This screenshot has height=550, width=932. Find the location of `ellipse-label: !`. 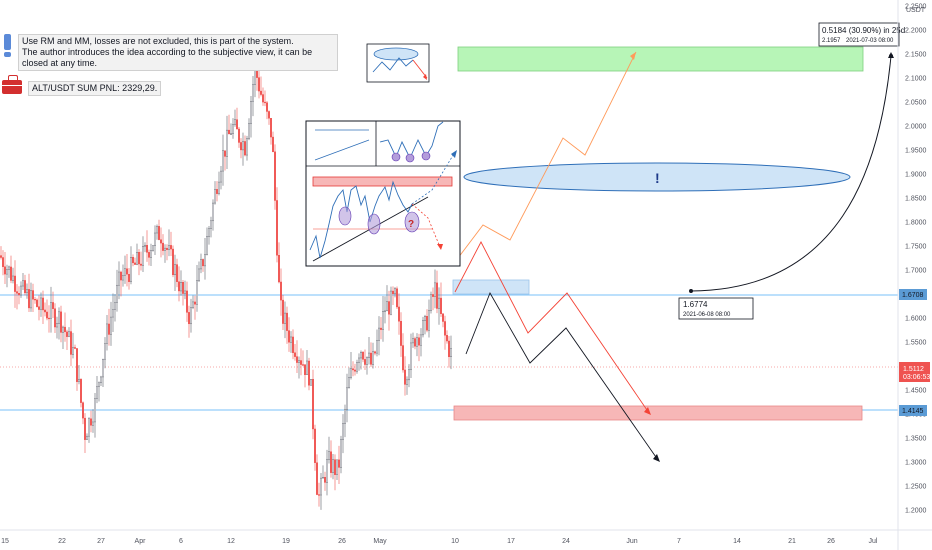

ellipse-label: ! is located at coordinates (657, 178).